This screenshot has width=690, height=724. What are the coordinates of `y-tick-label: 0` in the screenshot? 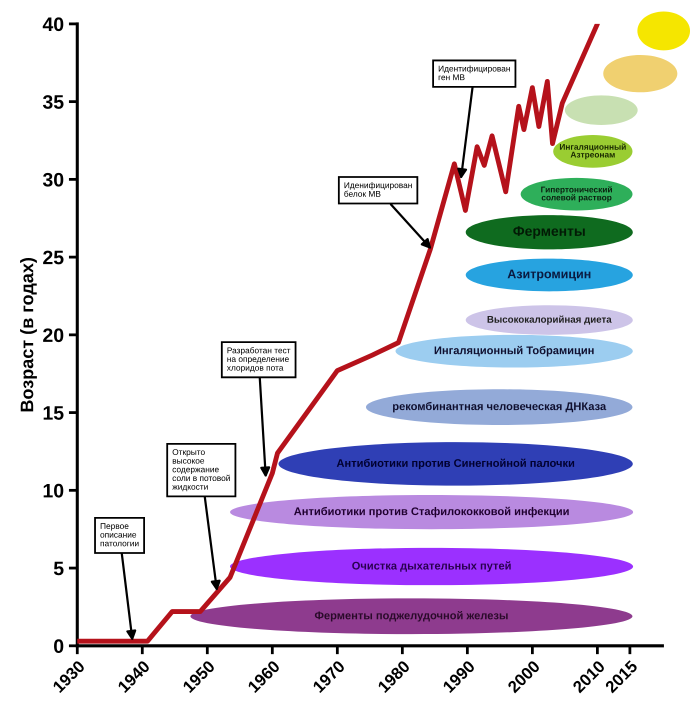 It's located at (59, 646).